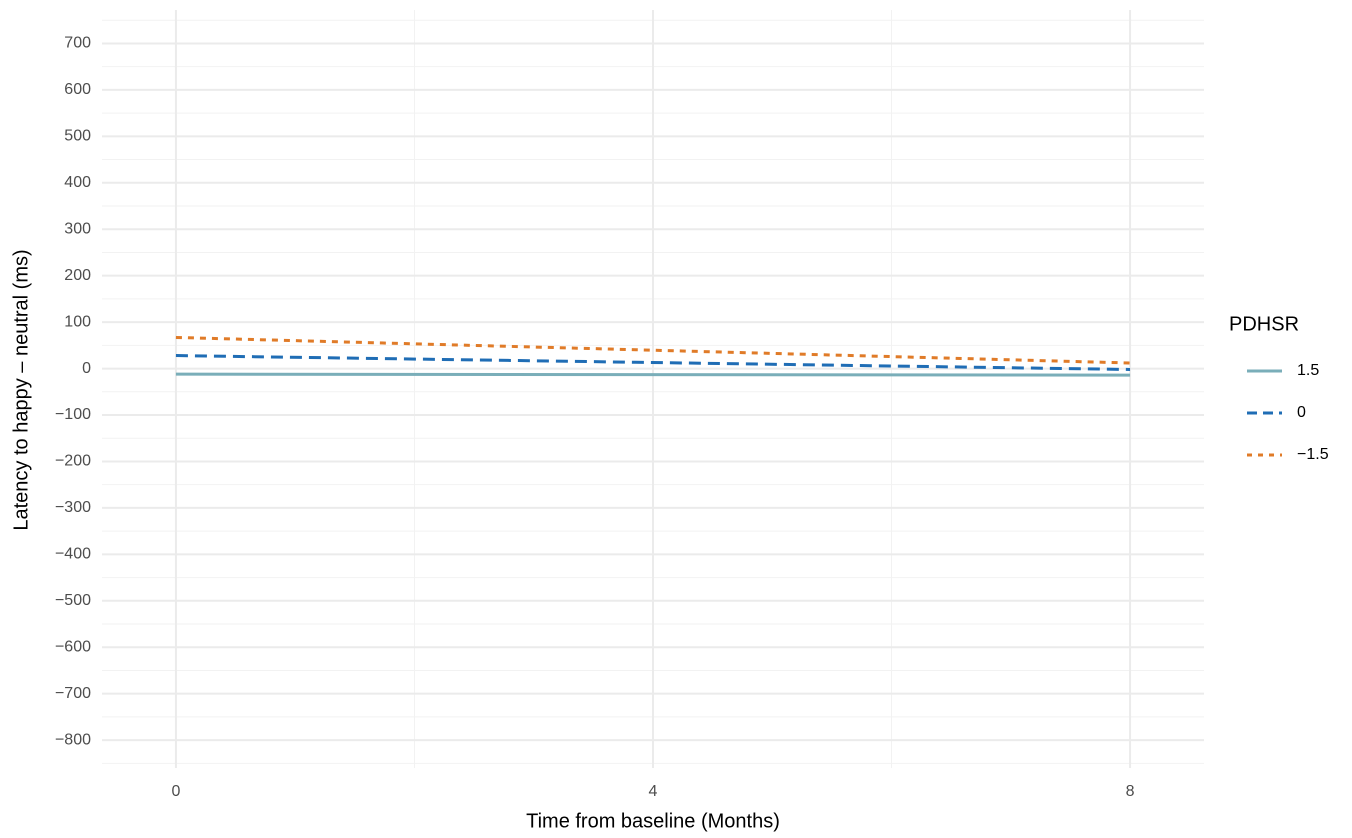  Describe the element at coordinates (77, 136) in the screenshot. I see `y-tick-label: 500` at that location.